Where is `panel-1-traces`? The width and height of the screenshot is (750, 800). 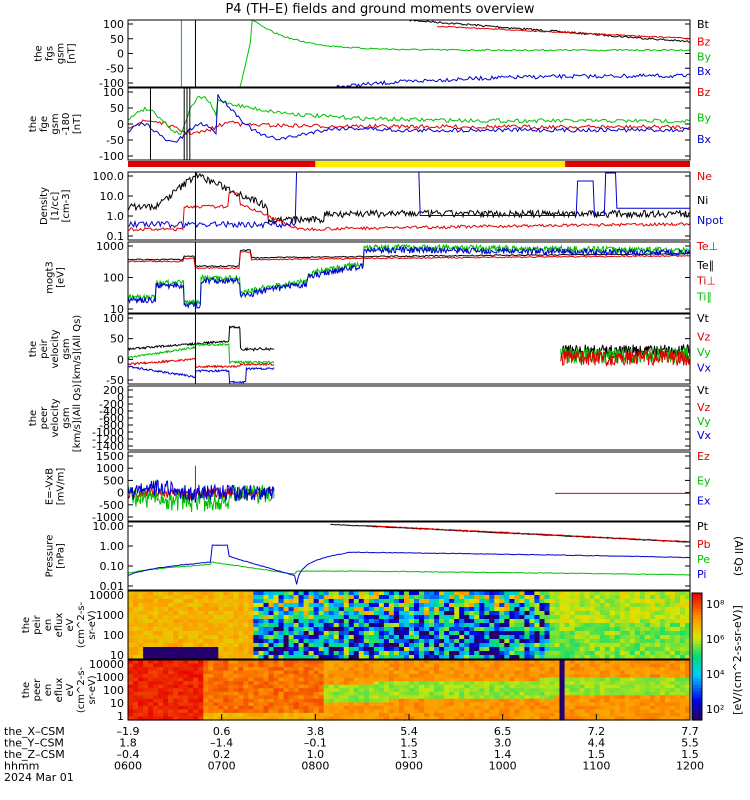 panel-1-traces is located at coordinates (435, 53).